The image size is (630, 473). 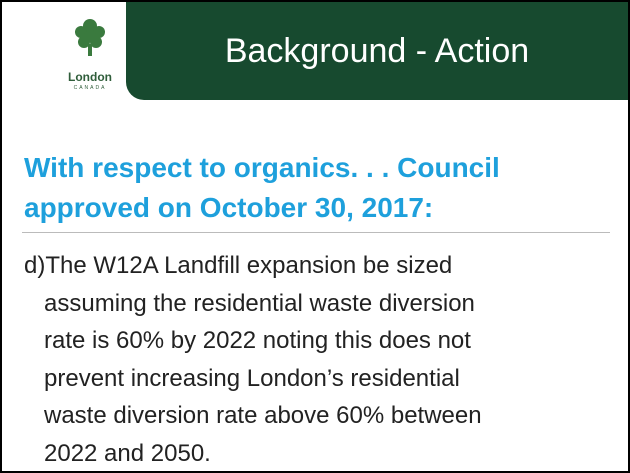 I want to click on slide-title: Background - Action, so click(x=377, y=51).